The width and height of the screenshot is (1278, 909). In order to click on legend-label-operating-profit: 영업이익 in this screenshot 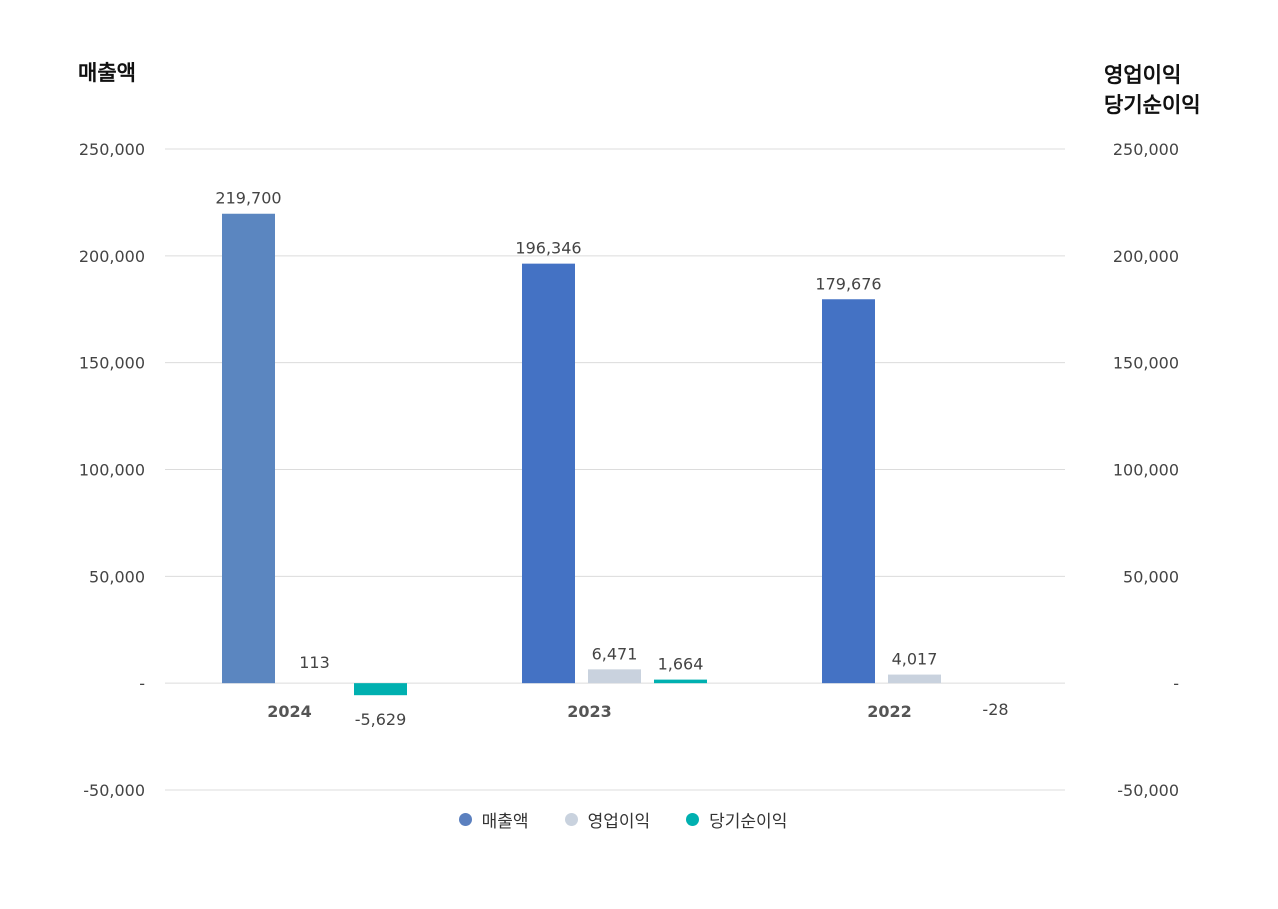, I will do `click(619, 822)`.